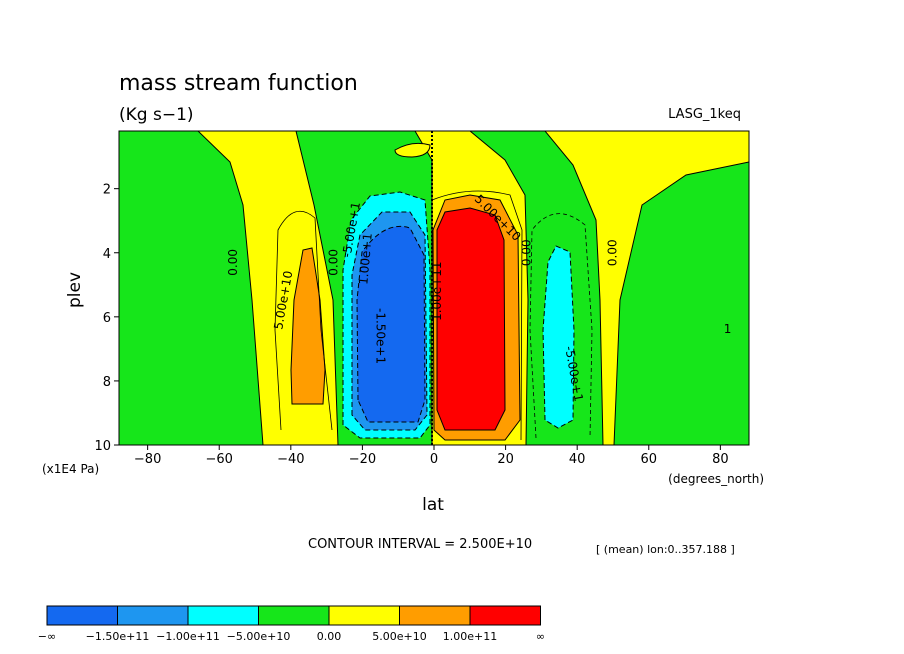 The width and height of the screenshot is (904, 654). What do you see at coordinates (399, 636) in the screenshot?
I see `colorbar-label: 5.00e+10` at bounding box center [399, 636].